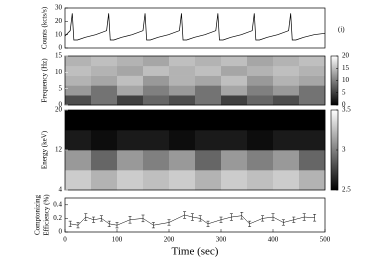  I want to click on x-tick-label: 100, so click(117, 240).